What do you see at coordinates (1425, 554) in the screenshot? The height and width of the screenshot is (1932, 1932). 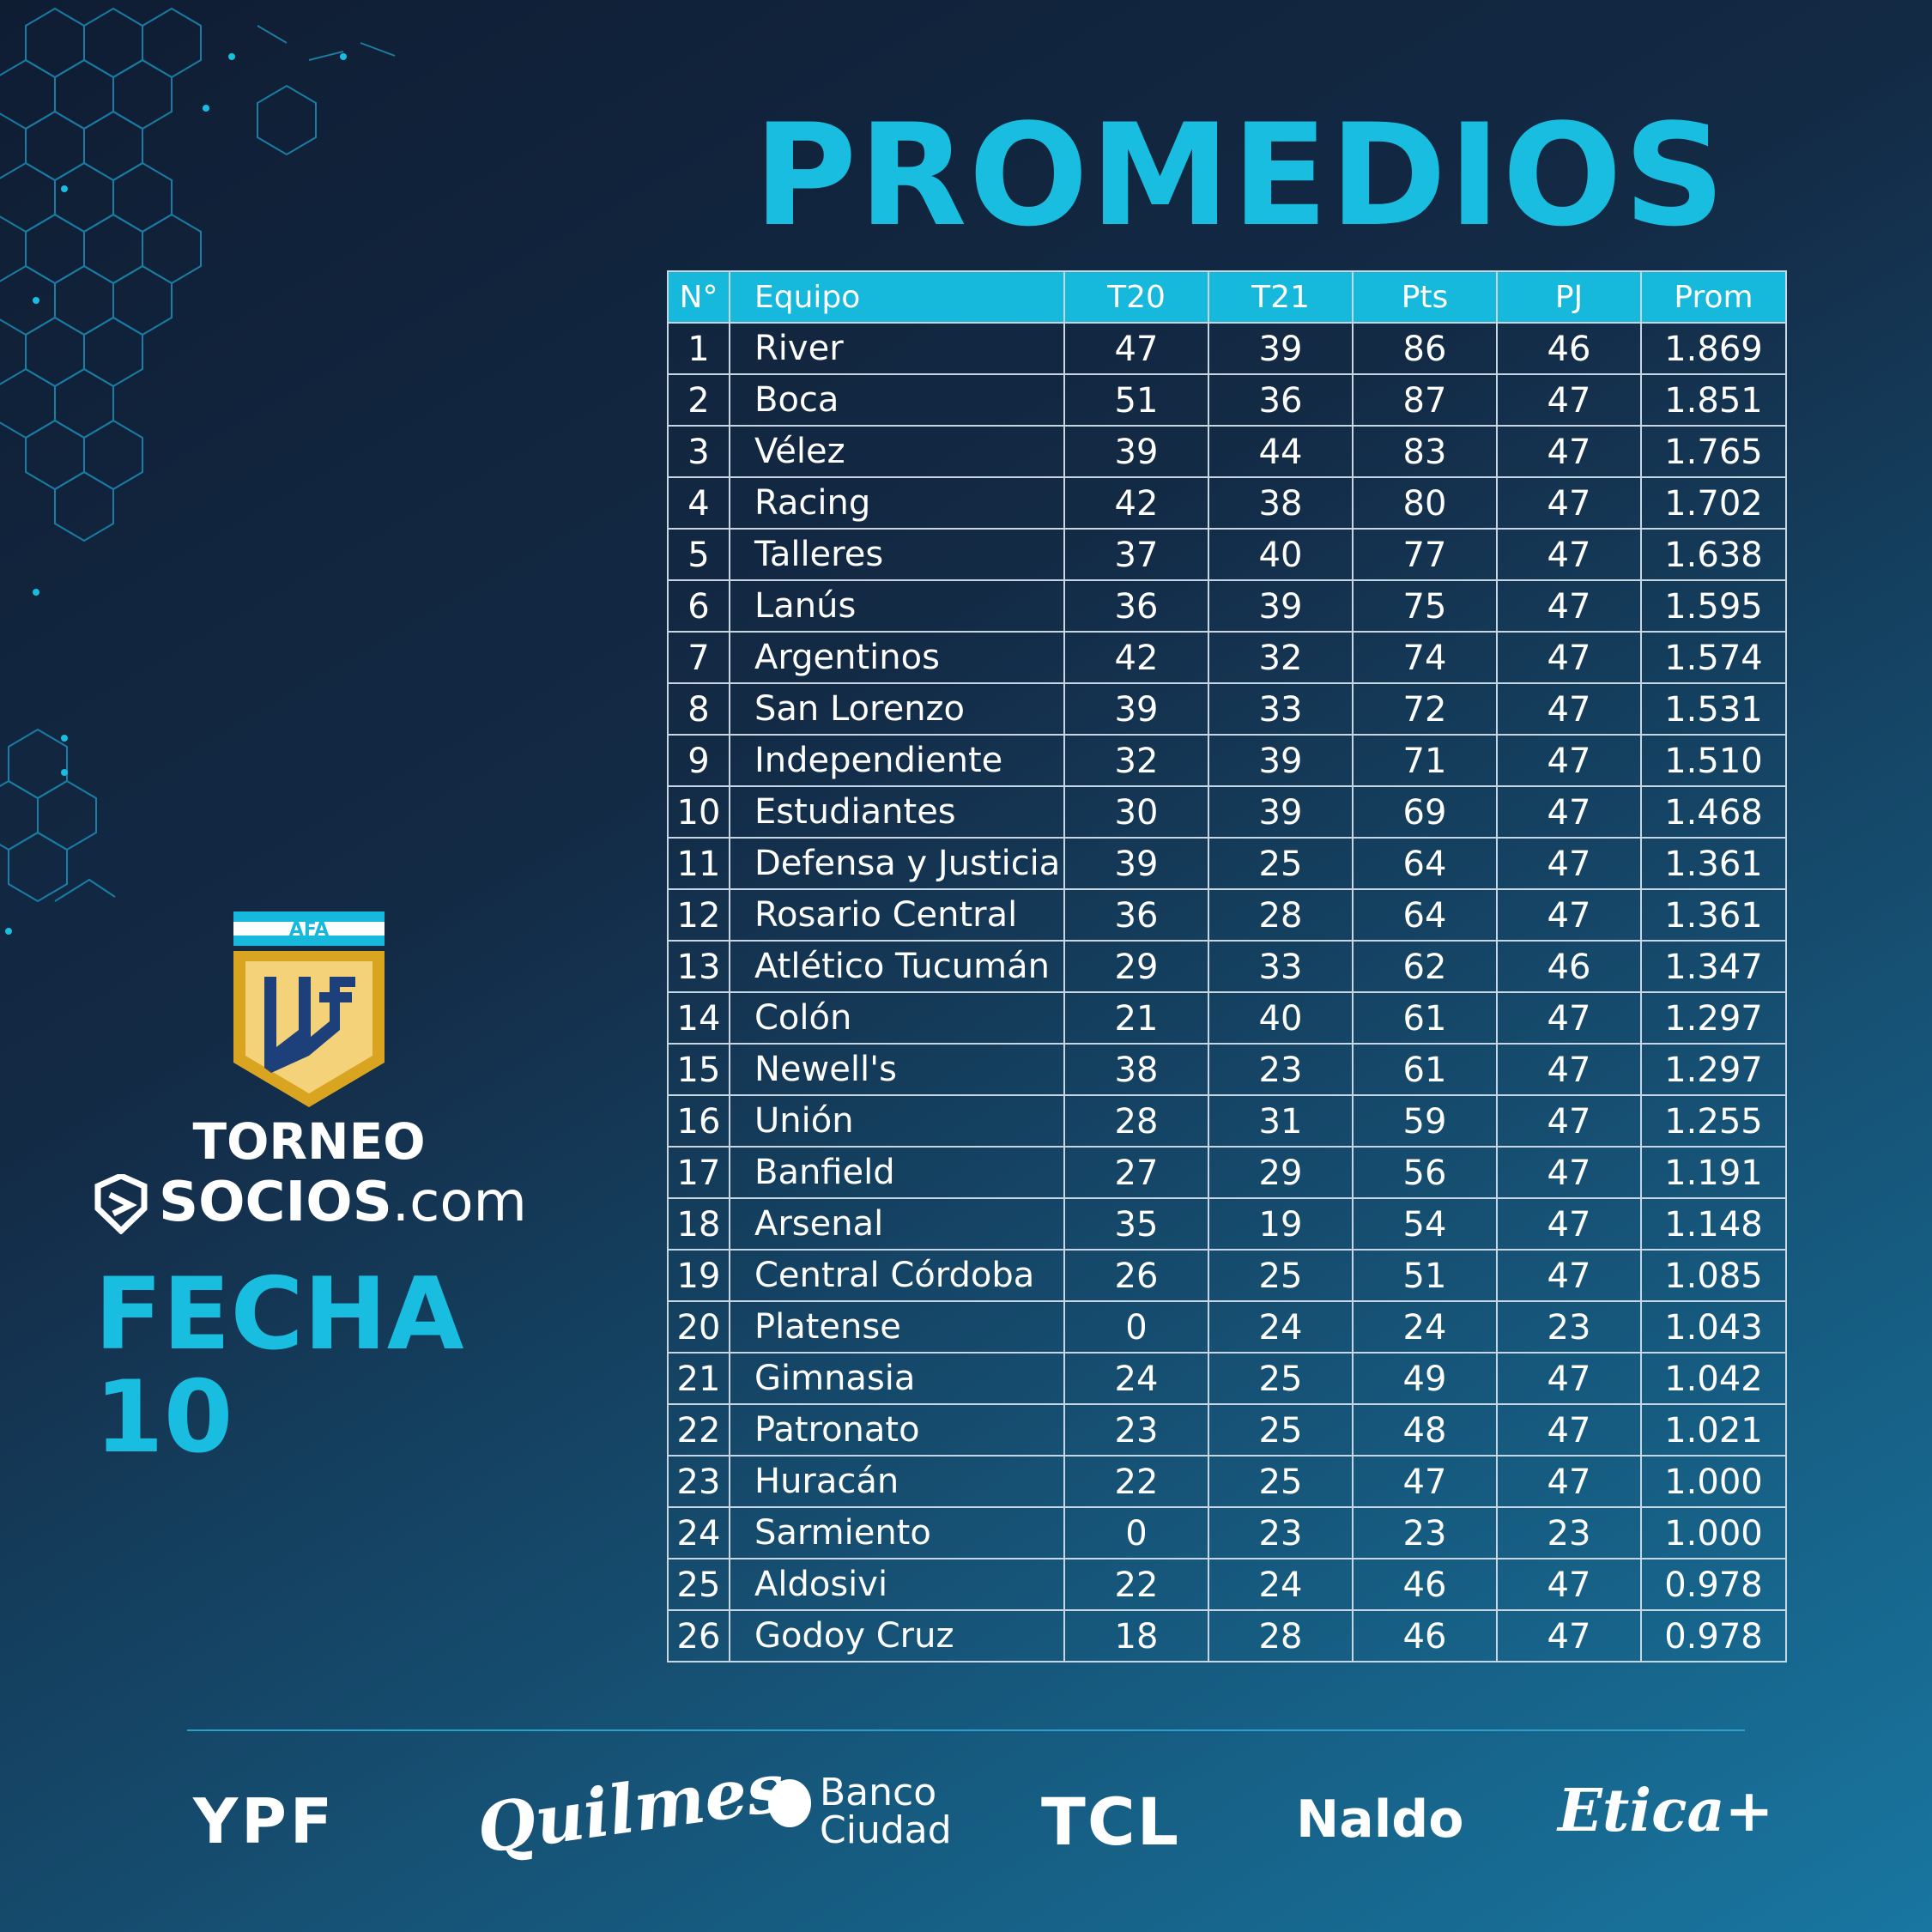 I see `cell-points: 77` at bounding box center [1425, 554].